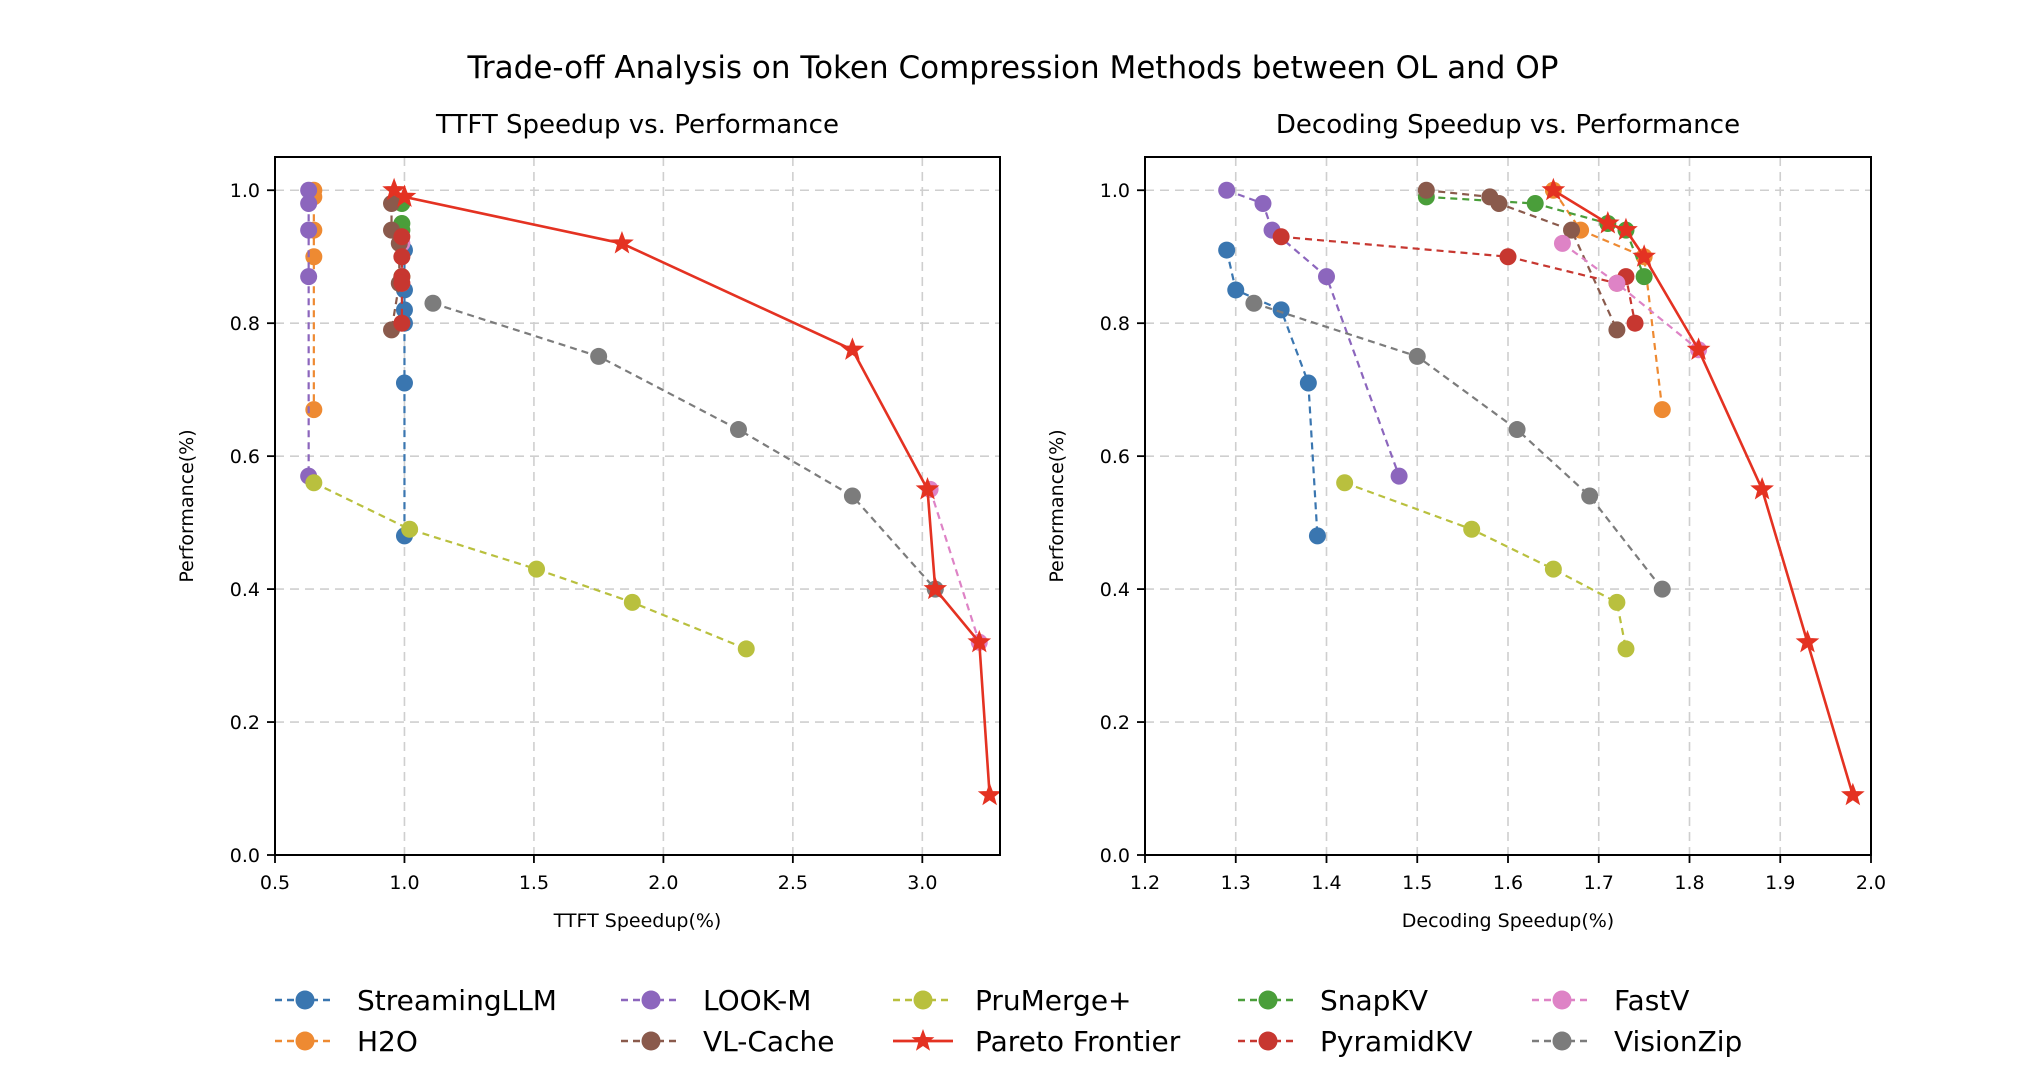 Image resolution: width=2026 pixels, height=1084 pixels. I want to click on x-tick-label: 1.9, so click(1780, 883).